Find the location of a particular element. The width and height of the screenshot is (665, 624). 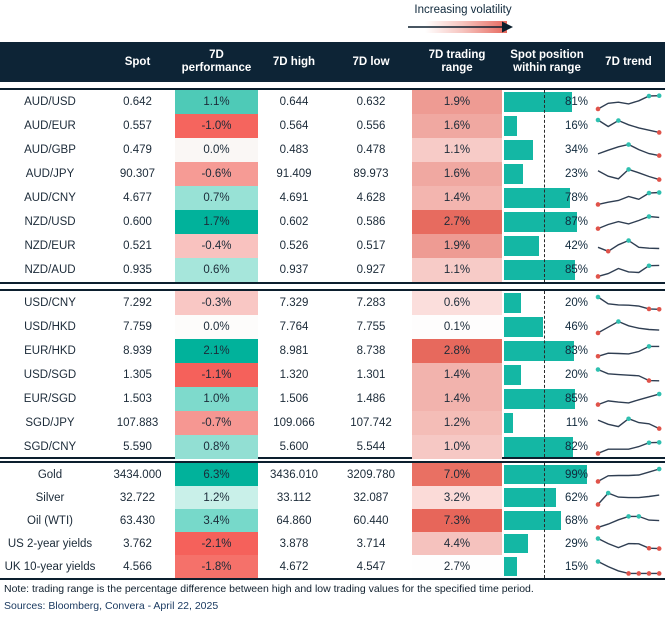

high-value: 0.564 is located at coordinates (294, 126).